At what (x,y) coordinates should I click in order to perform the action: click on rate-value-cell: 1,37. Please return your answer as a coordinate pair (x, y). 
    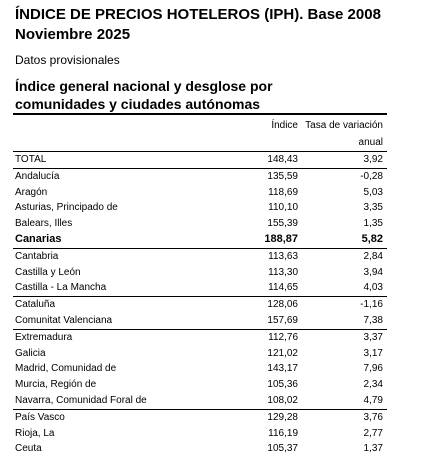
    Looking at the image, I should click on (344, 449).